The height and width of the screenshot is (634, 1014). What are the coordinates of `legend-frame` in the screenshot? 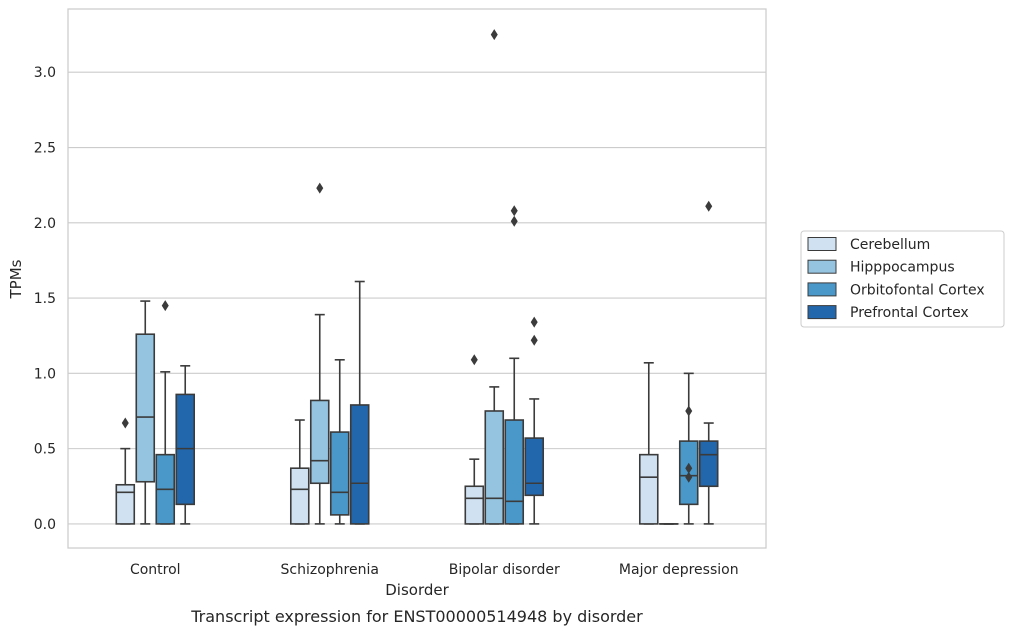 It's located at (902, 279).